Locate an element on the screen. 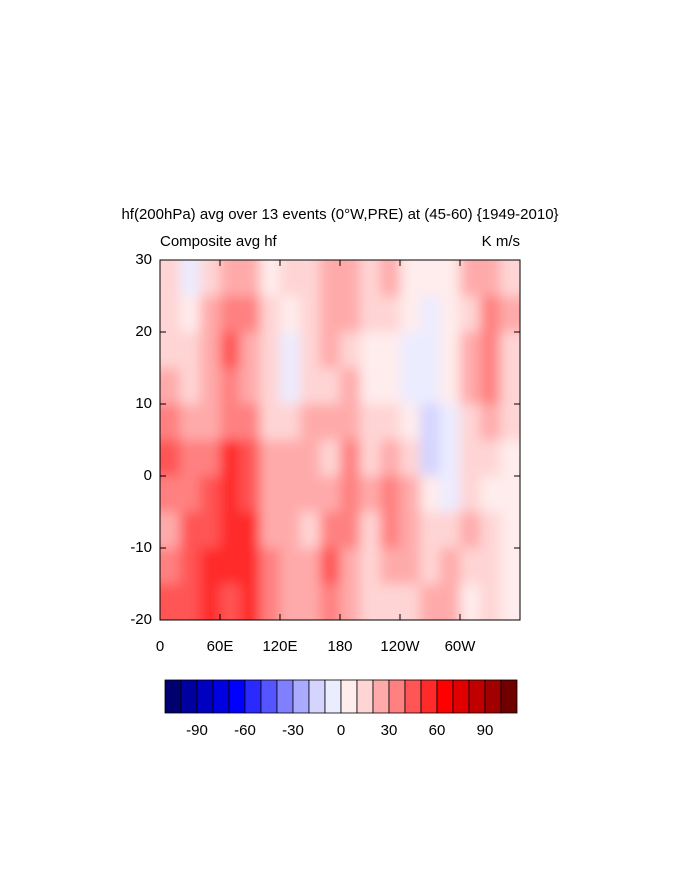 The image size is (680, 880). colorbar-label: 90 is located at coordinates (485, 730).